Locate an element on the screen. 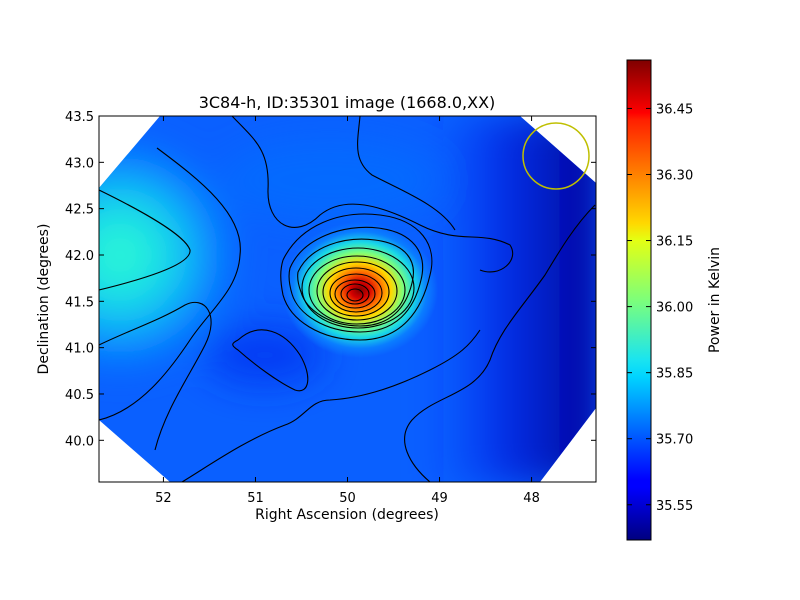 This screenshot has height=600, width=800. colorbar-gradient is located at coordinates (639, 300).